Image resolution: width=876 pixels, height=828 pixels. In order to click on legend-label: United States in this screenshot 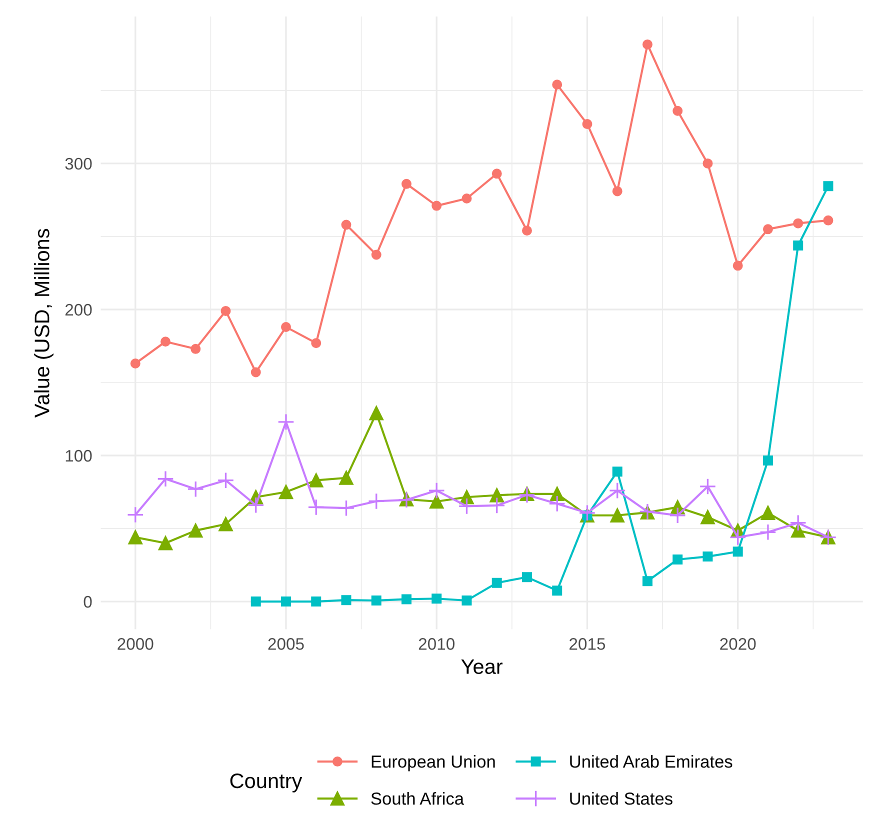, I will do `click(621, 798)`.